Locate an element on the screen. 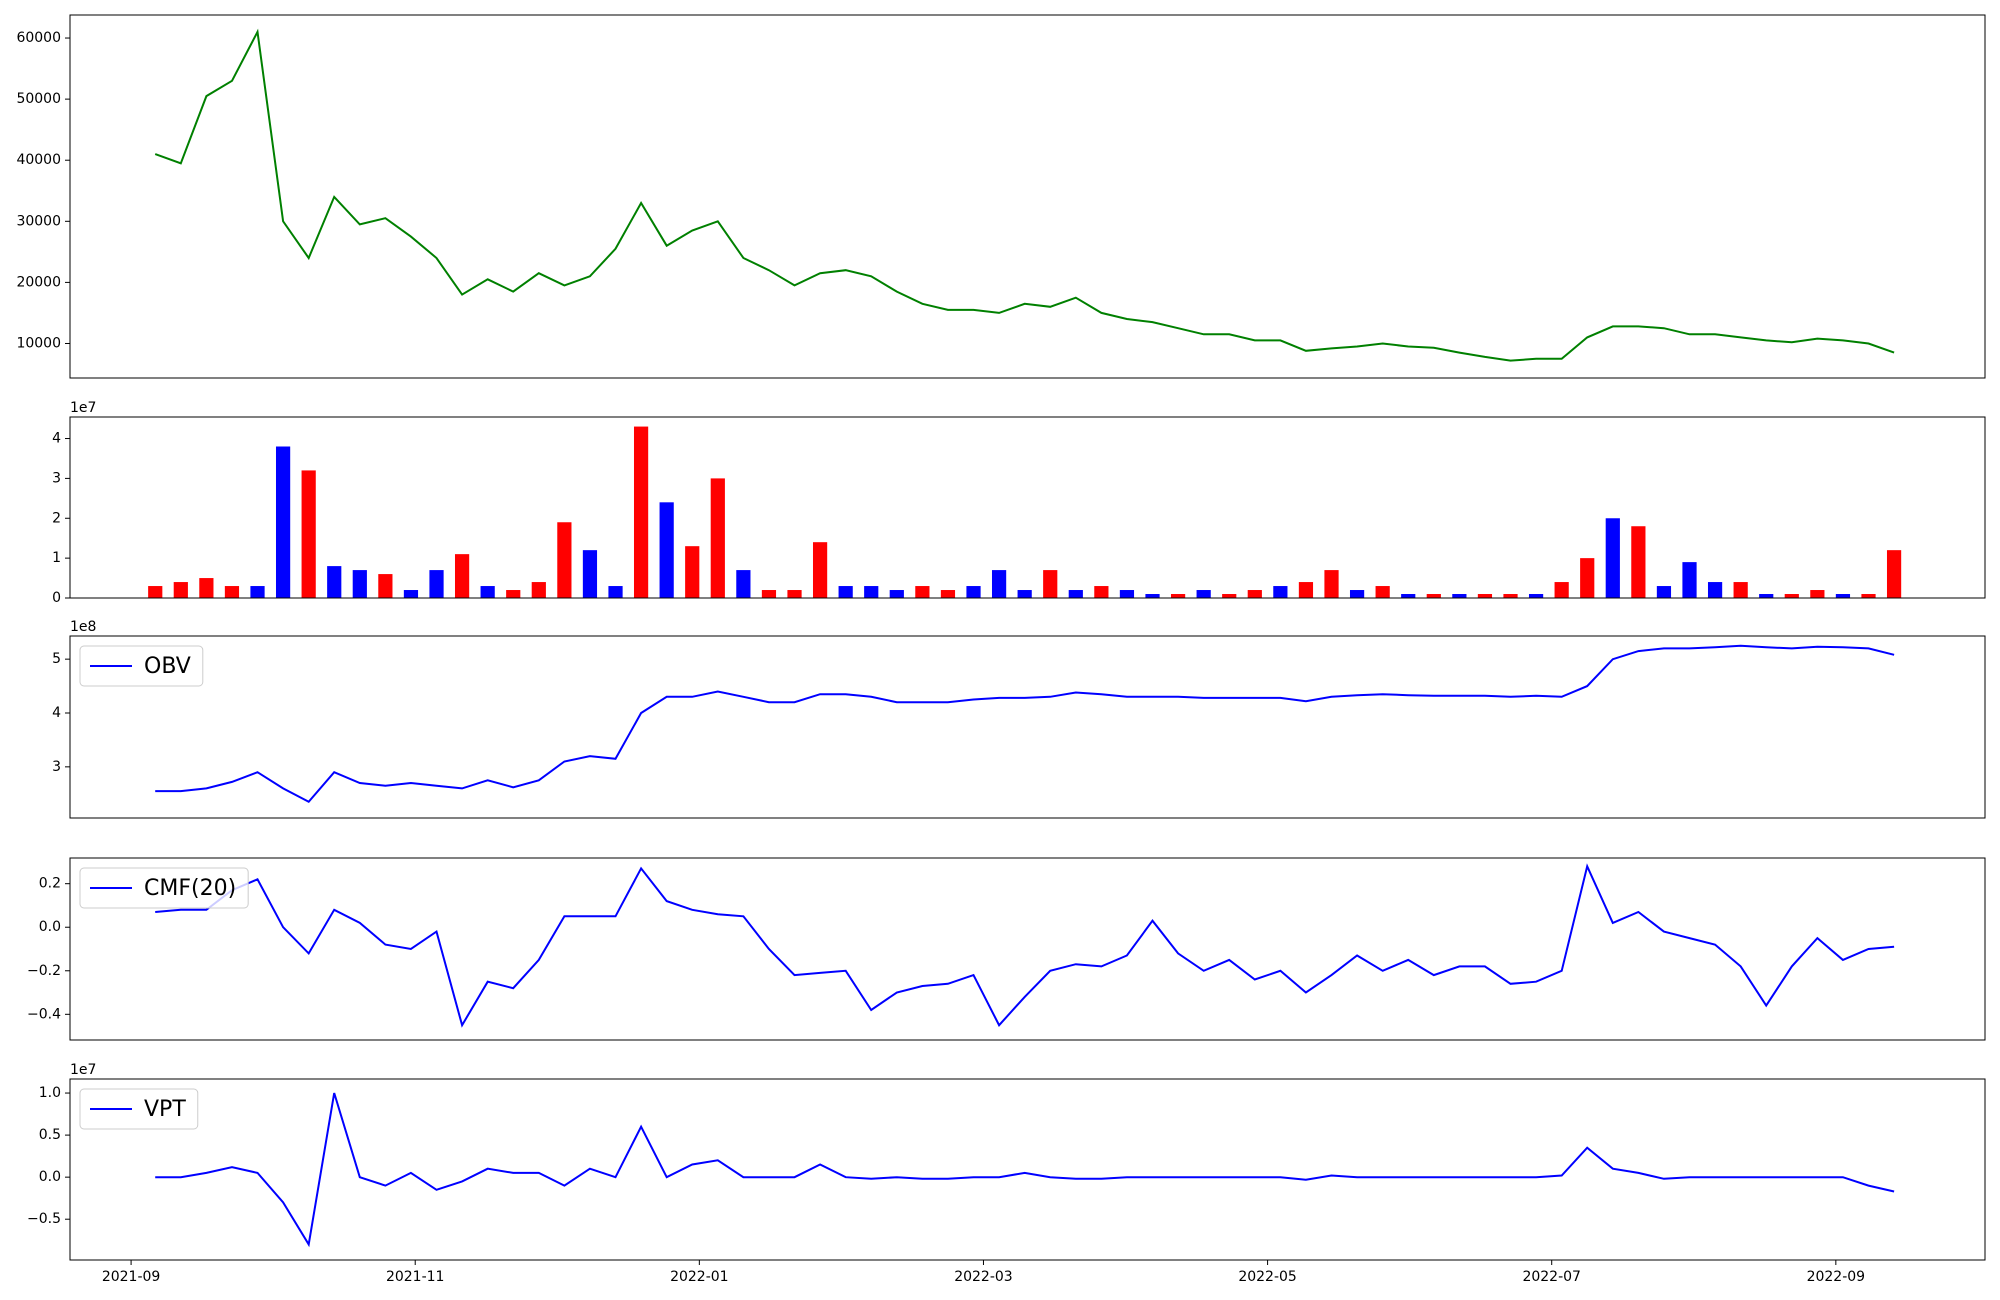 Image resolution: width=2000 pixels, height=1300 pixels. y-tick-label: 2 is located at coordinates (56, 518).